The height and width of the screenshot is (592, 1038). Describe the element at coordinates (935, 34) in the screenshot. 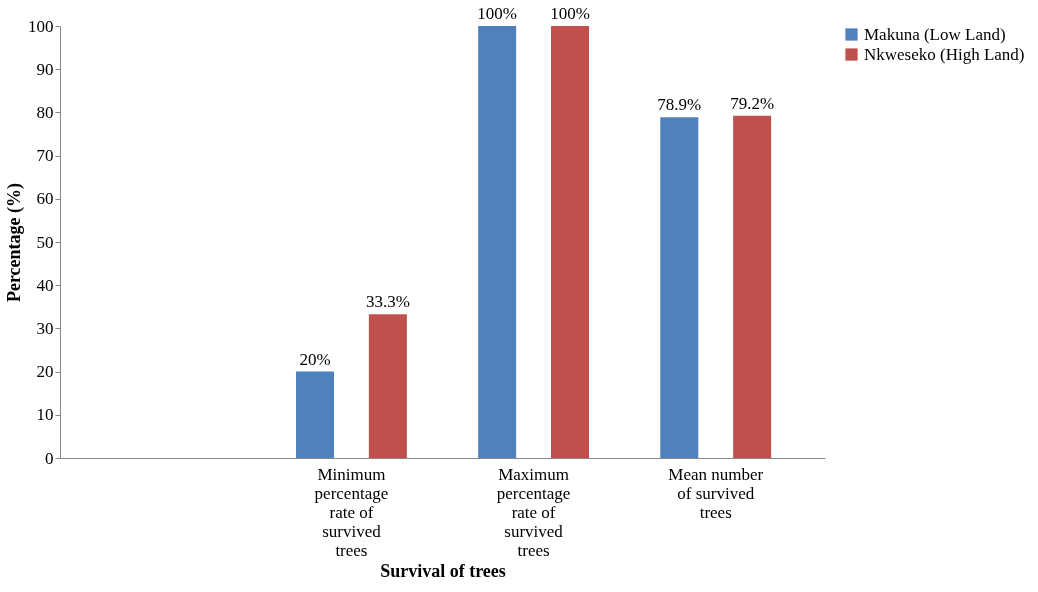

I see `legend-label: Makuna (Low Land)` at that location.